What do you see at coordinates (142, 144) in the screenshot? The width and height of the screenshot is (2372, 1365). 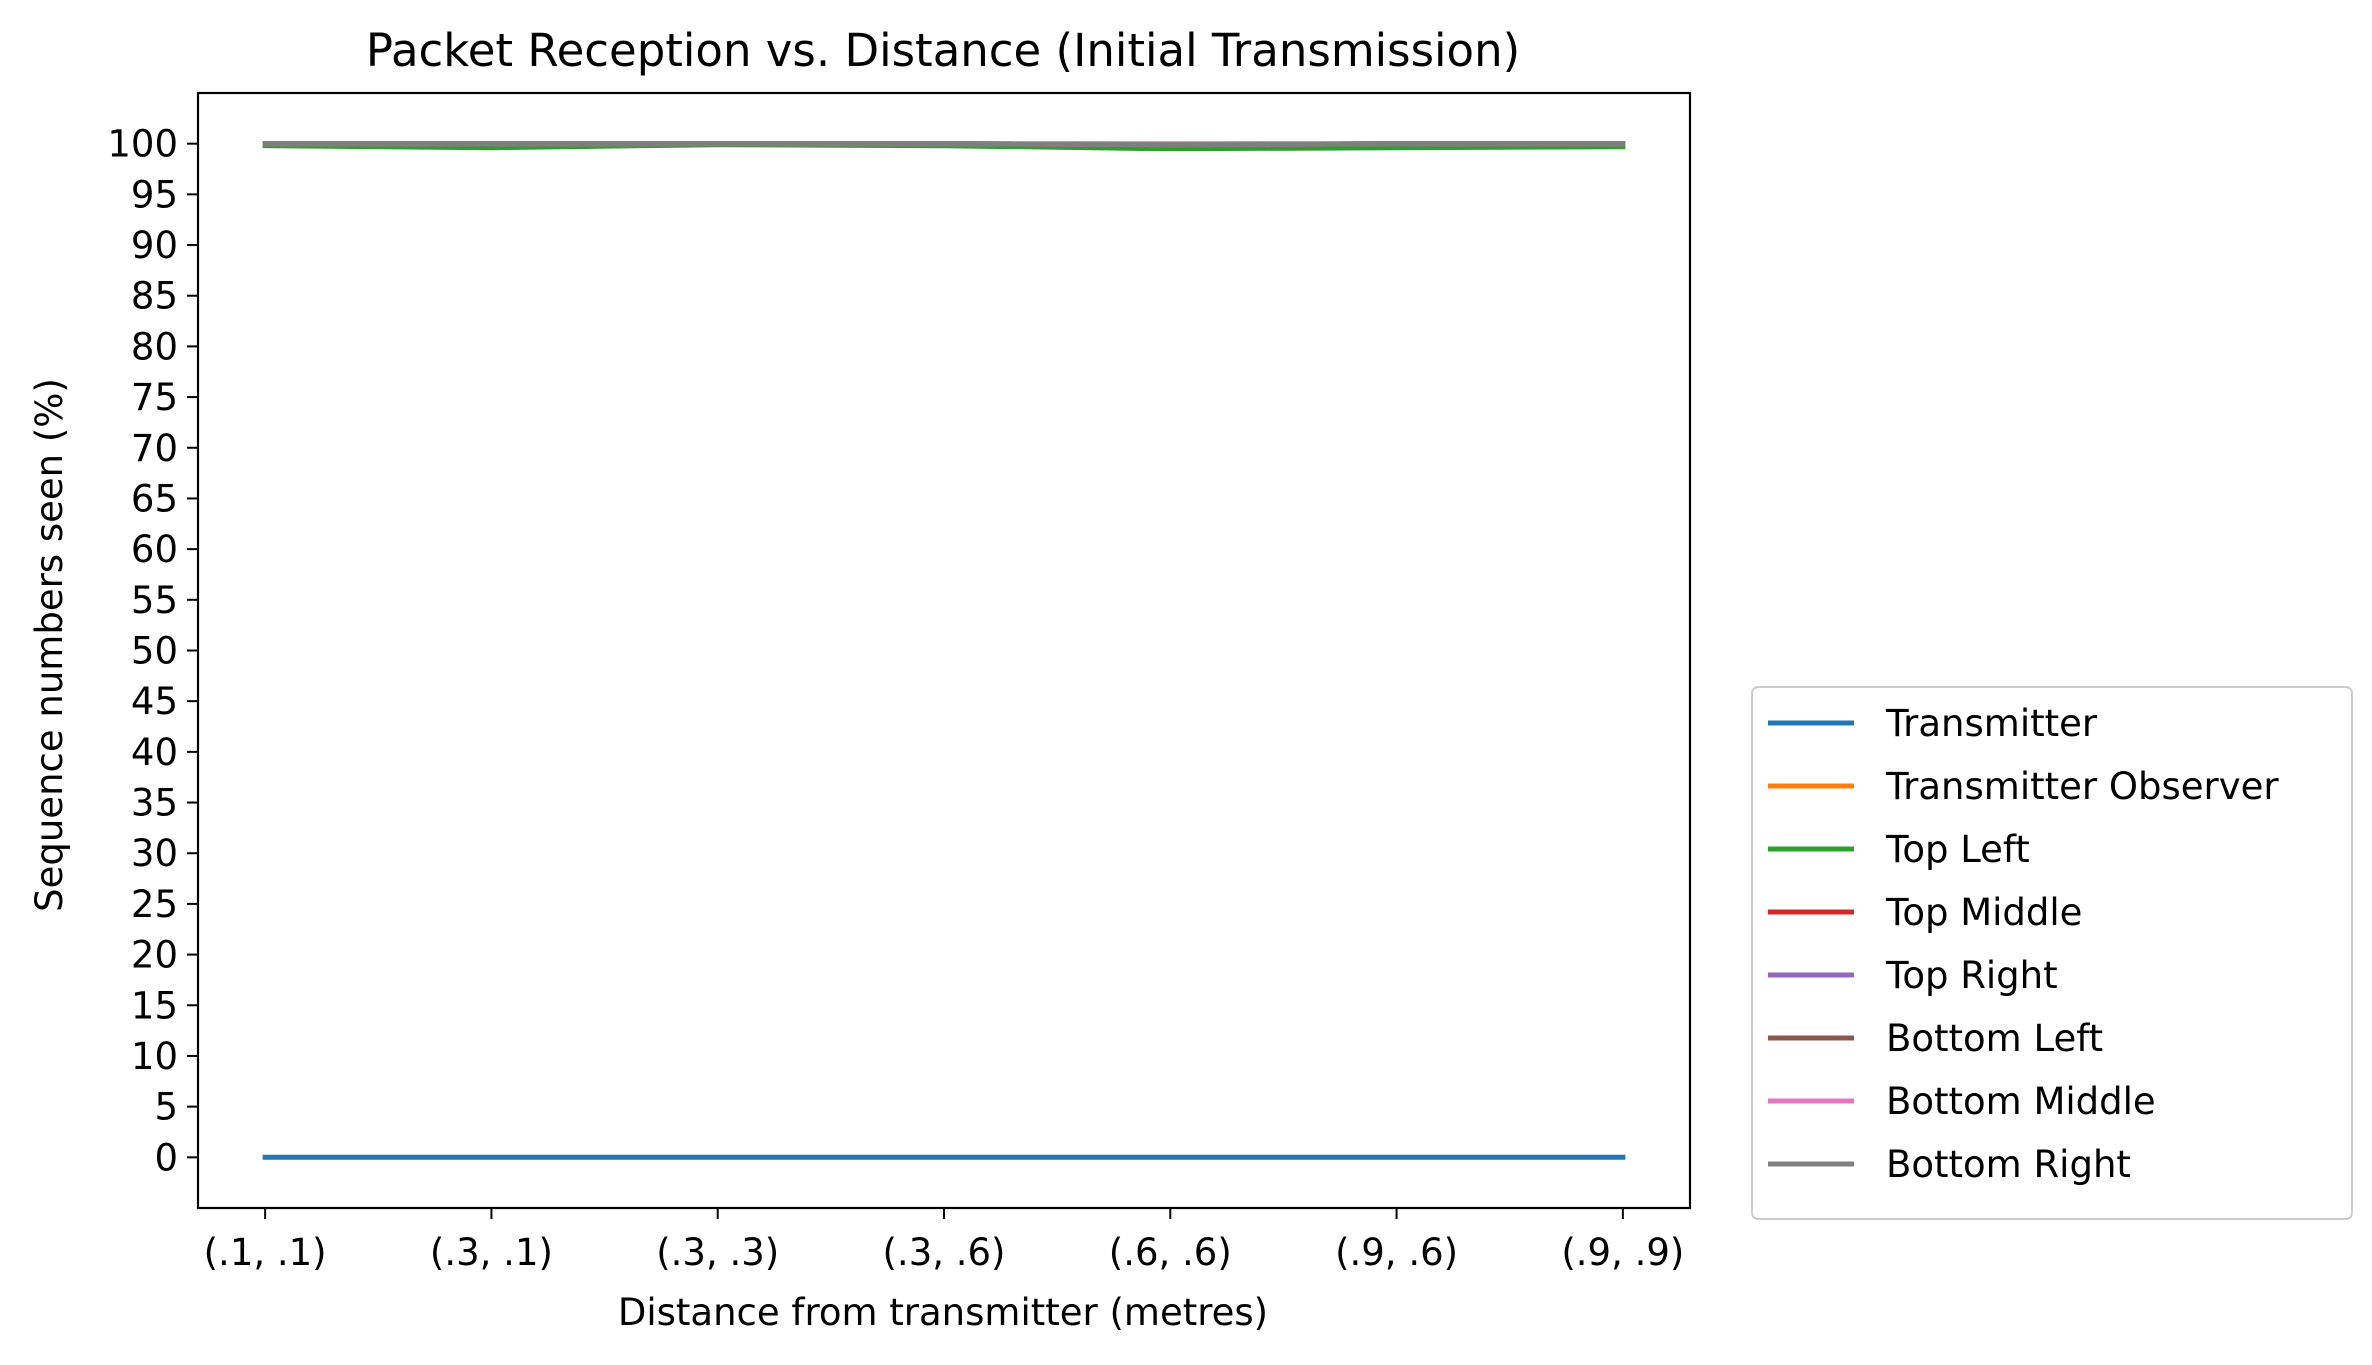 I see `y-tick-label: 100` at bounding box center [142, 144].